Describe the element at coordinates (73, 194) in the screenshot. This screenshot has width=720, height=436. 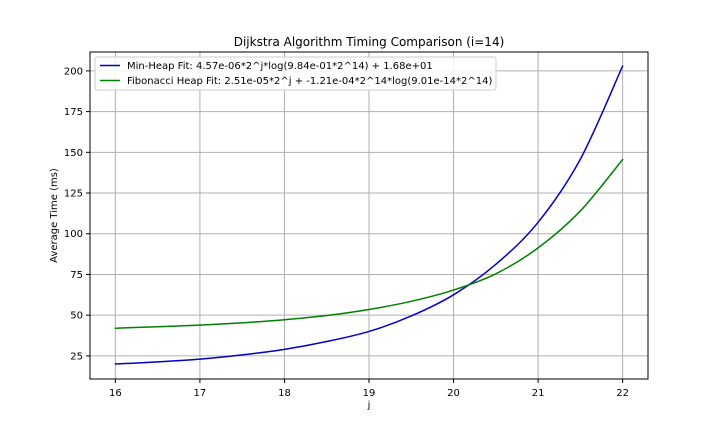
I see `y-tick-label: 125` at that location.